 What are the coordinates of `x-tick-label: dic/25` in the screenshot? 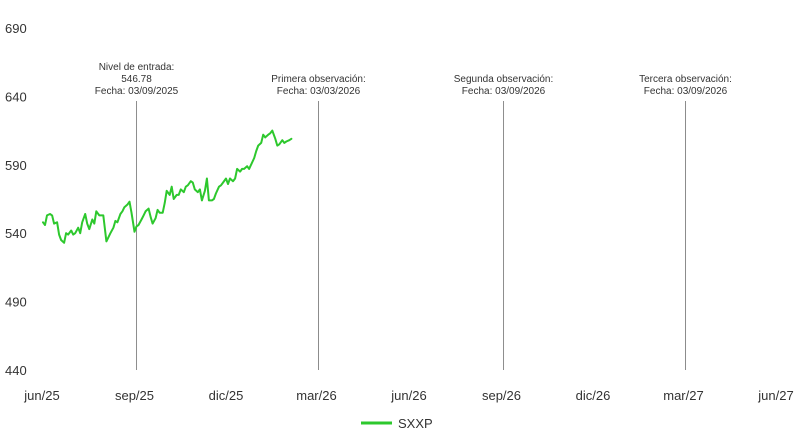 It's located at (226, 395).